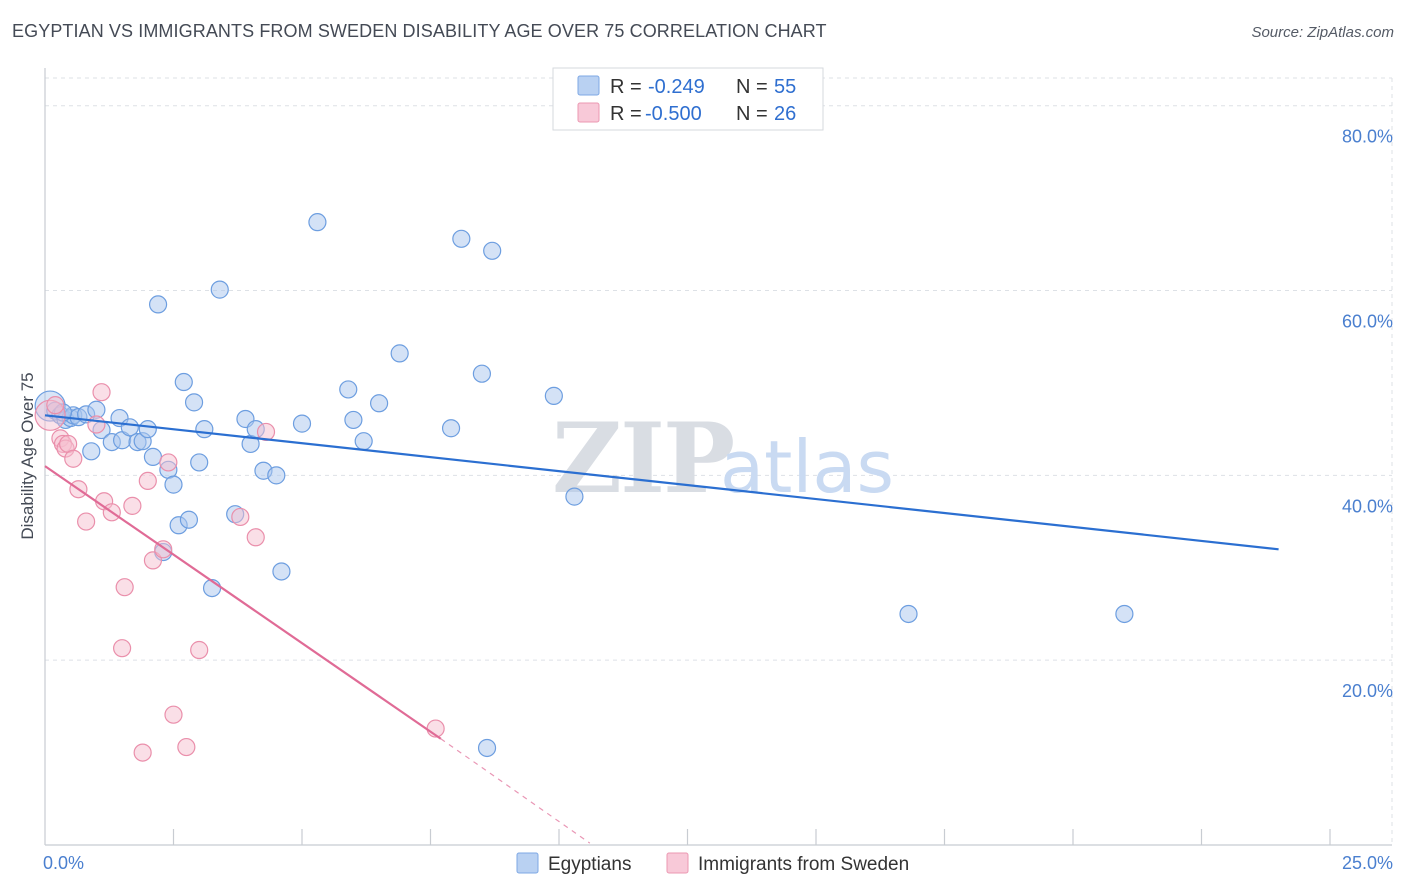 The height and width of the screenshot is (892, 1406). I want to click on y-tick-label-20: 20.0%, so click(1367, 691).